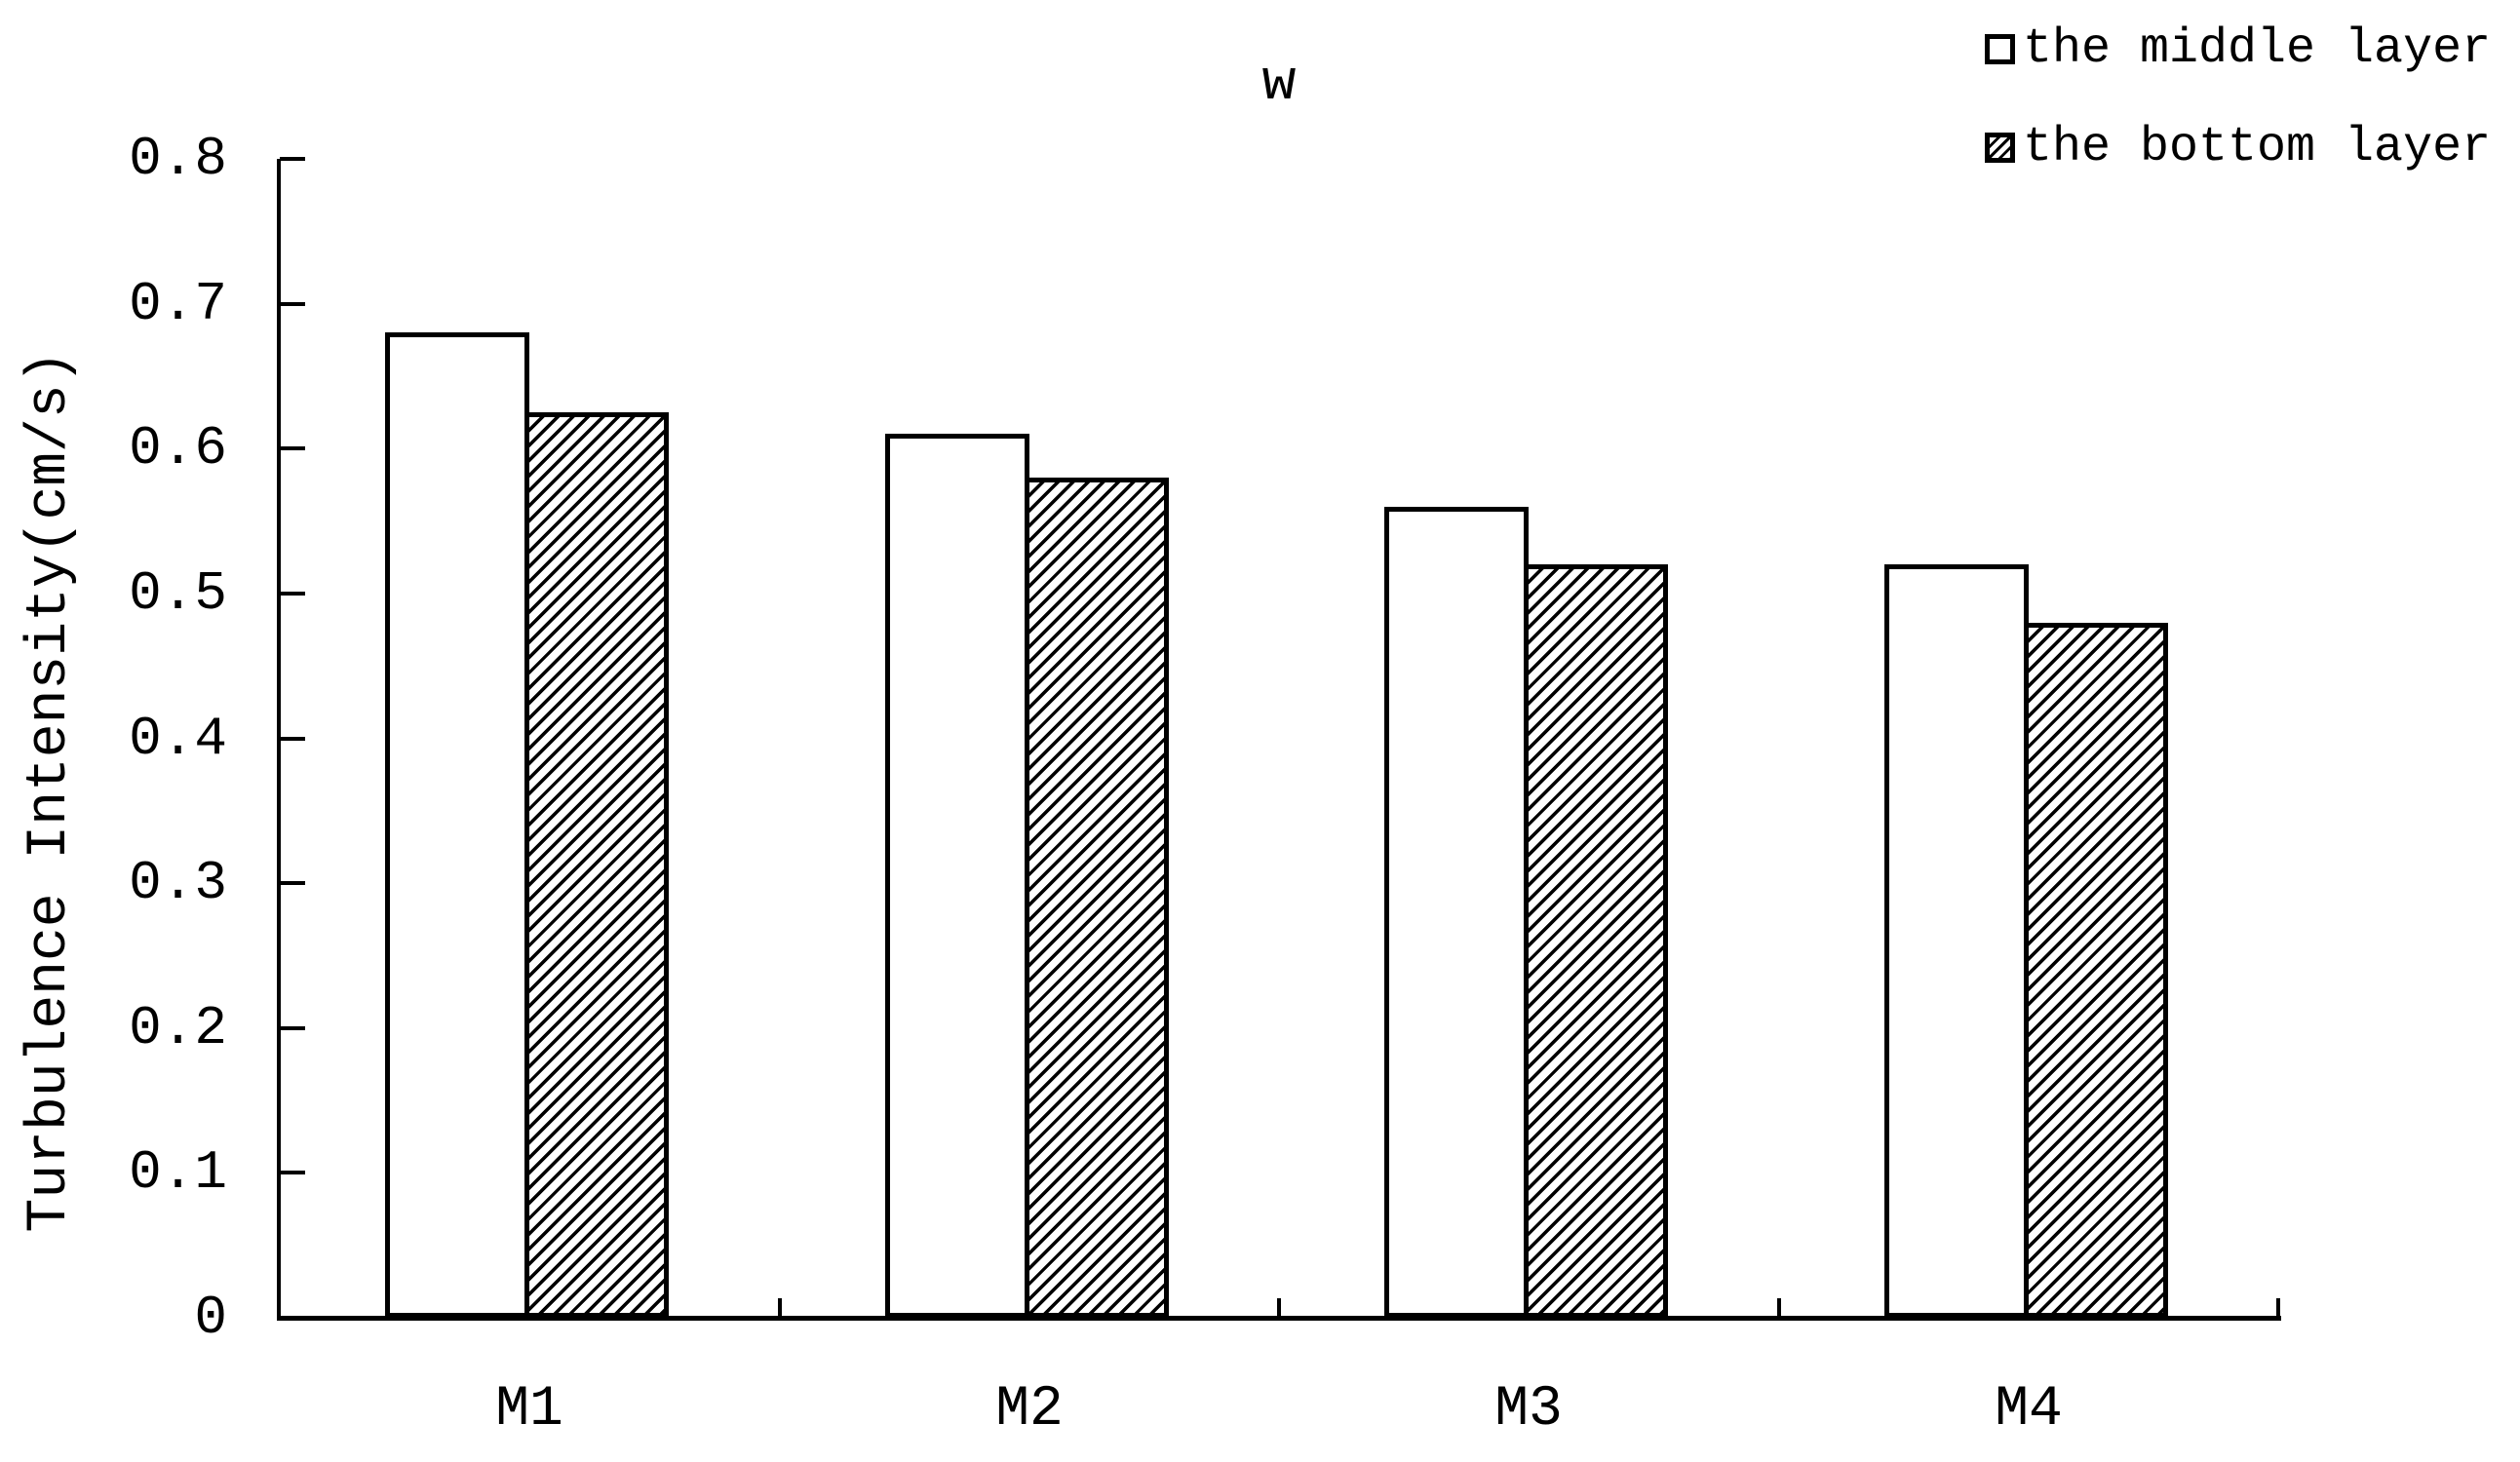 The image size is (2520, 1462). I want to click on bar-hatched-M3, so click(1596, 941).